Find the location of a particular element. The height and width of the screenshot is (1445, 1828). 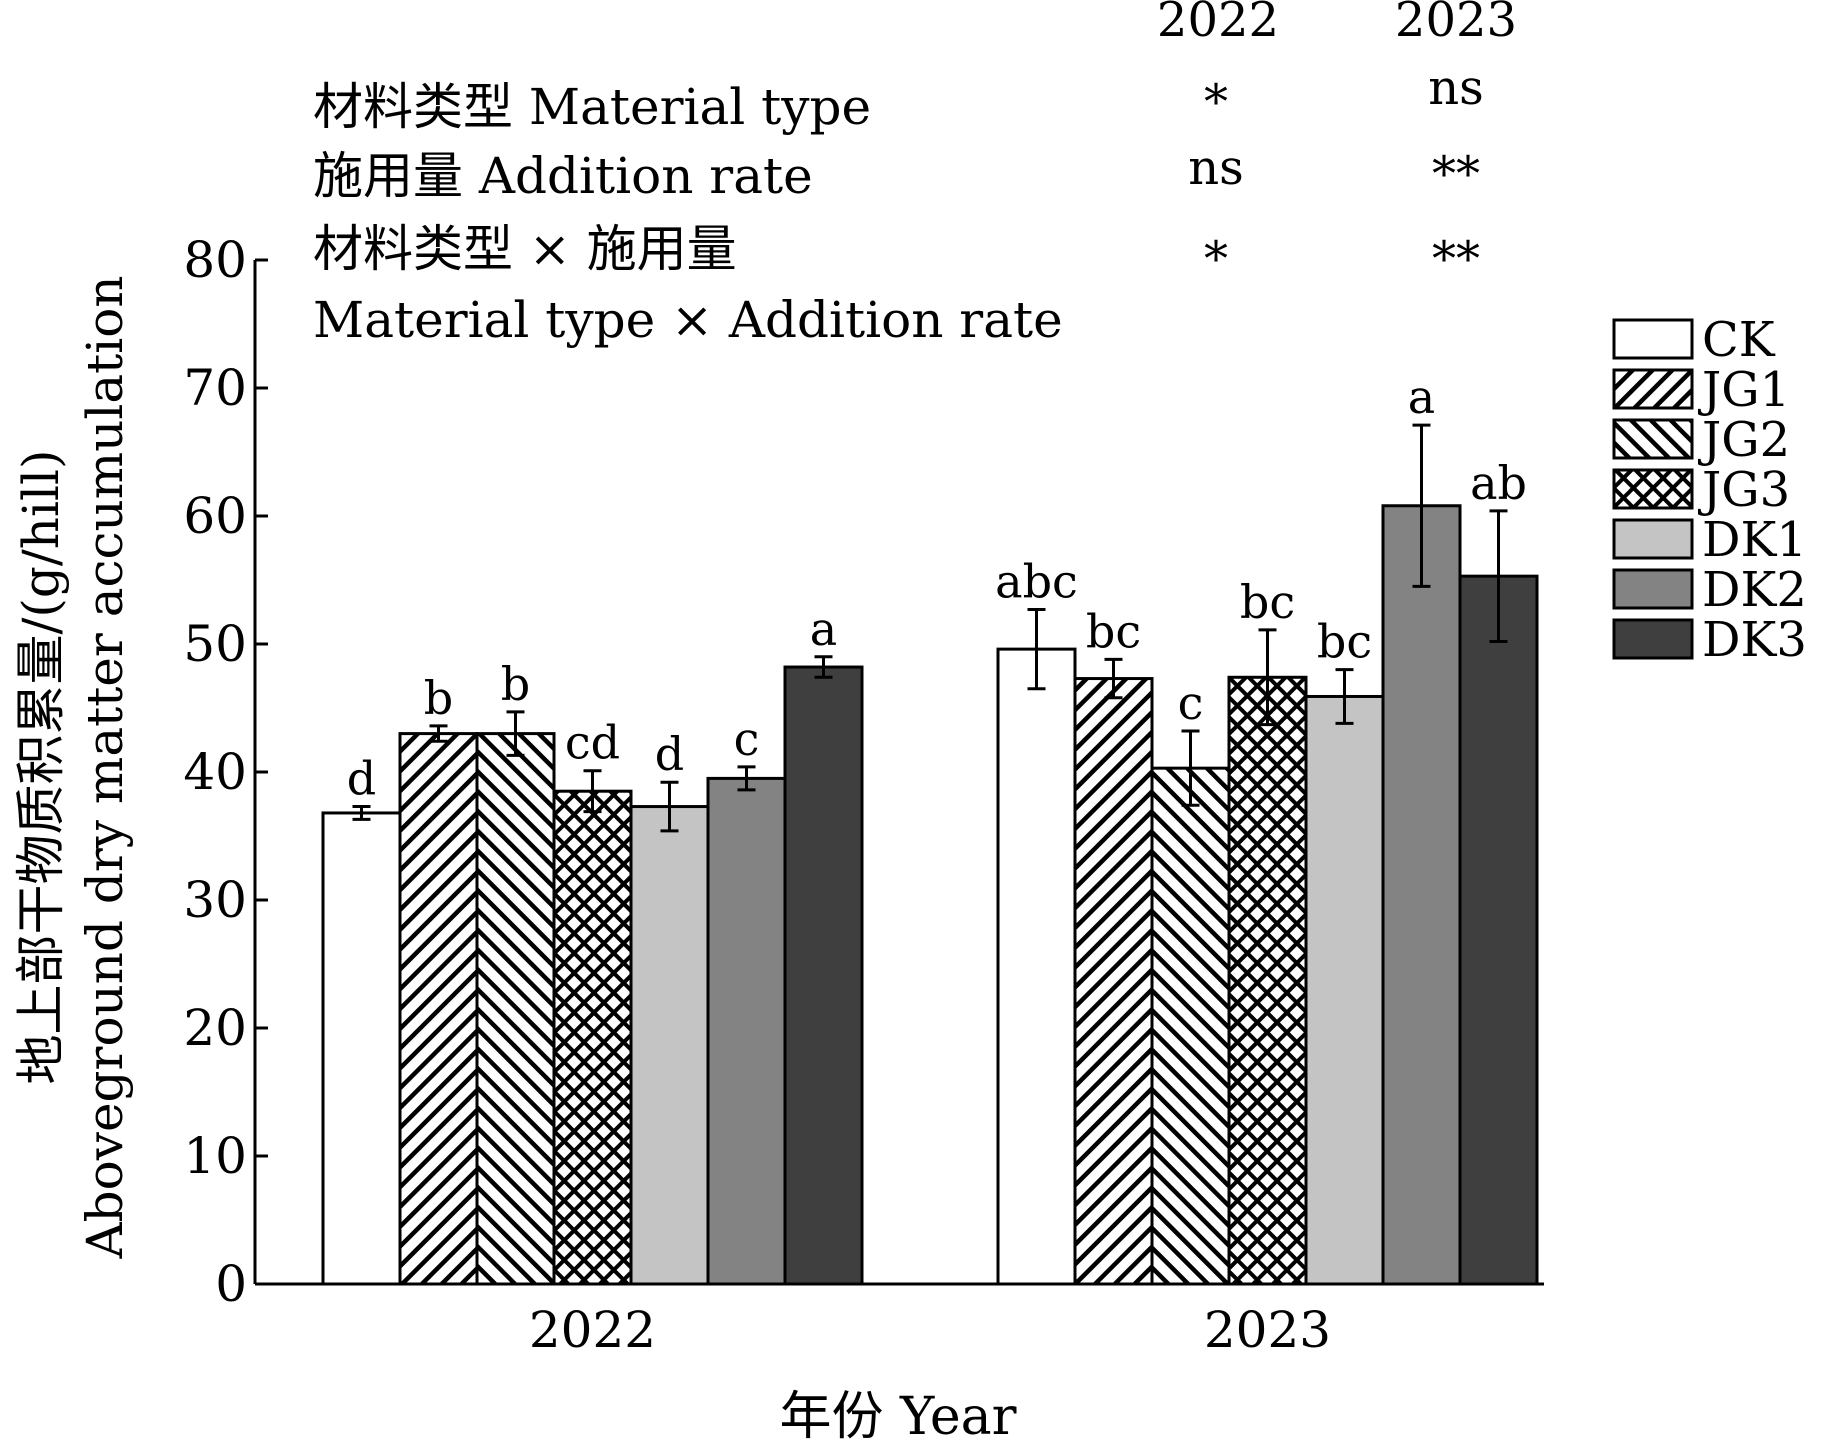

error-bar-2022-ck is located at coordinates (361, 813).